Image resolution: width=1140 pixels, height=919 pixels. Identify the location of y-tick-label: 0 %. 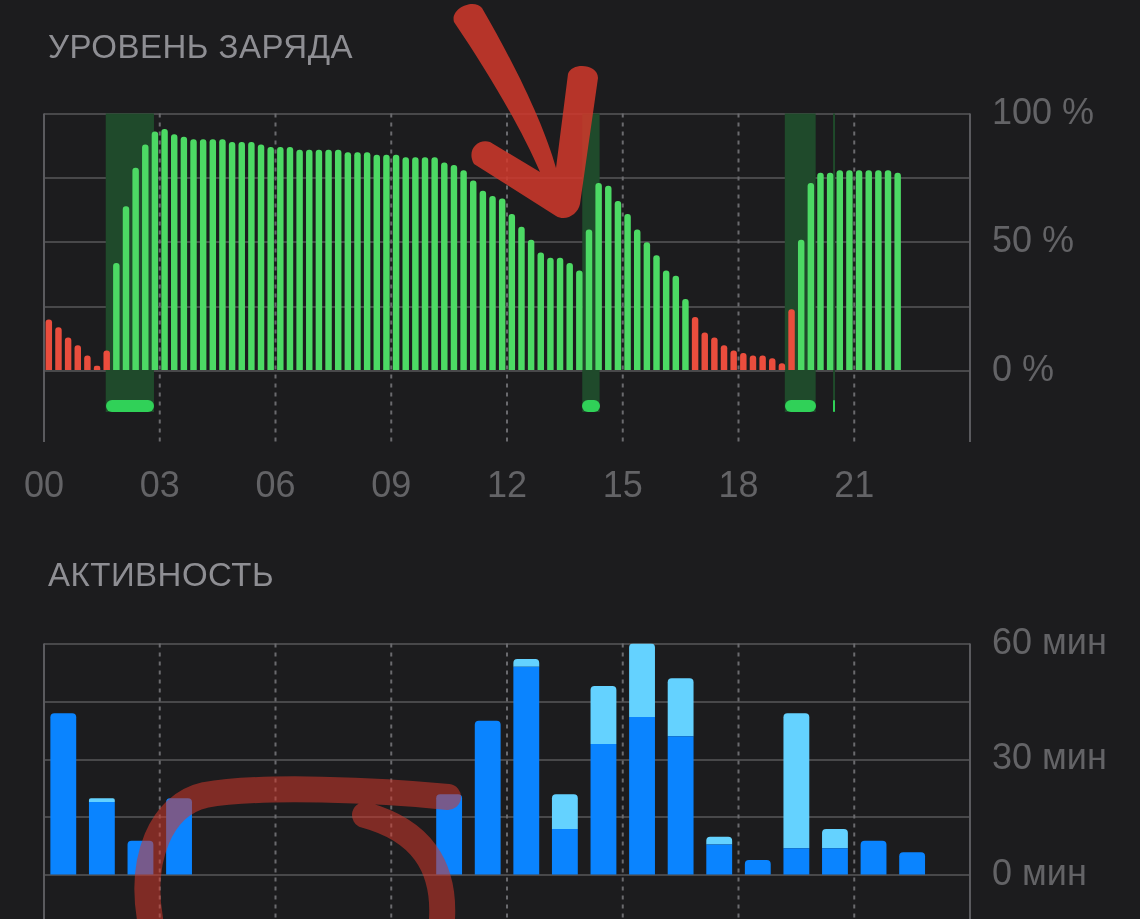
(1023, 368).